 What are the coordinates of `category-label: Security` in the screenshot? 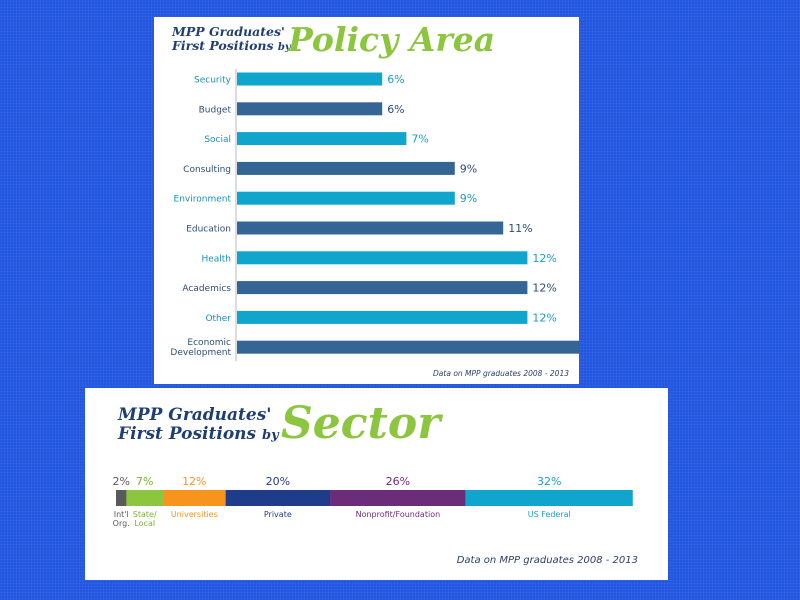 It's located at (213, 81).